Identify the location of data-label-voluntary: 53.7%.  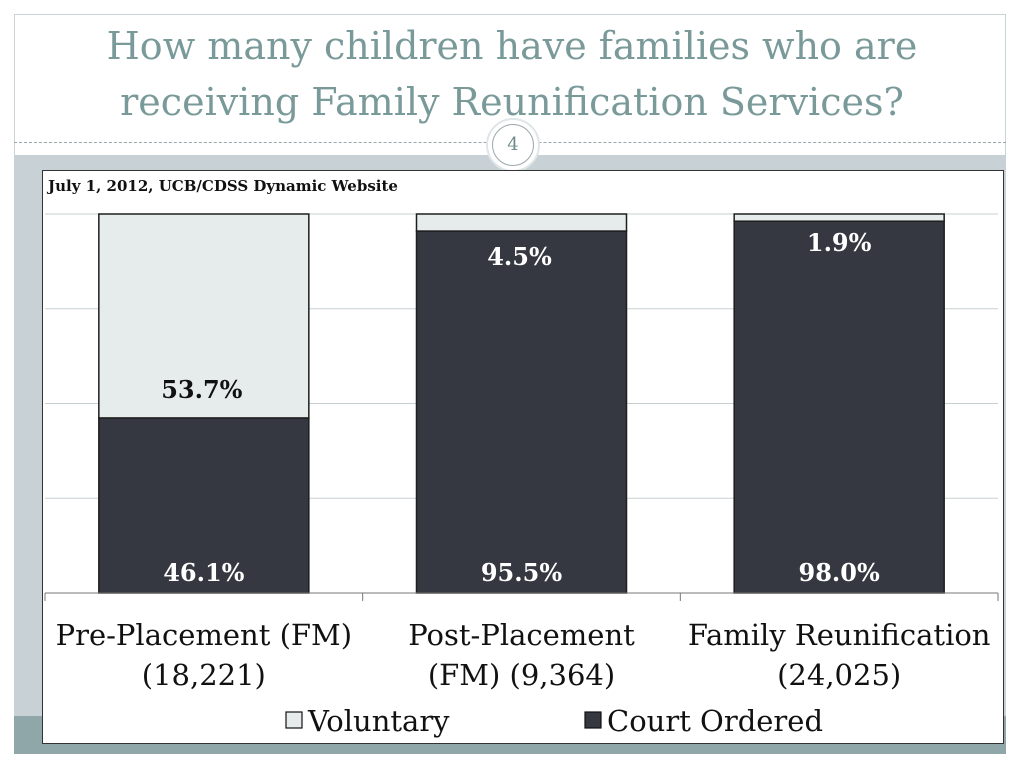
(201, 389).